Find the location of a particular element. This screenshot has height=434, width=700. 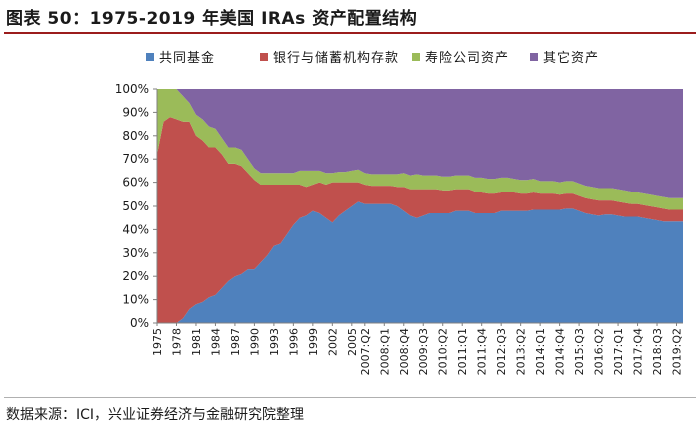

x-tick-label: 2012:Q3 is located at coordinates (501, 351).